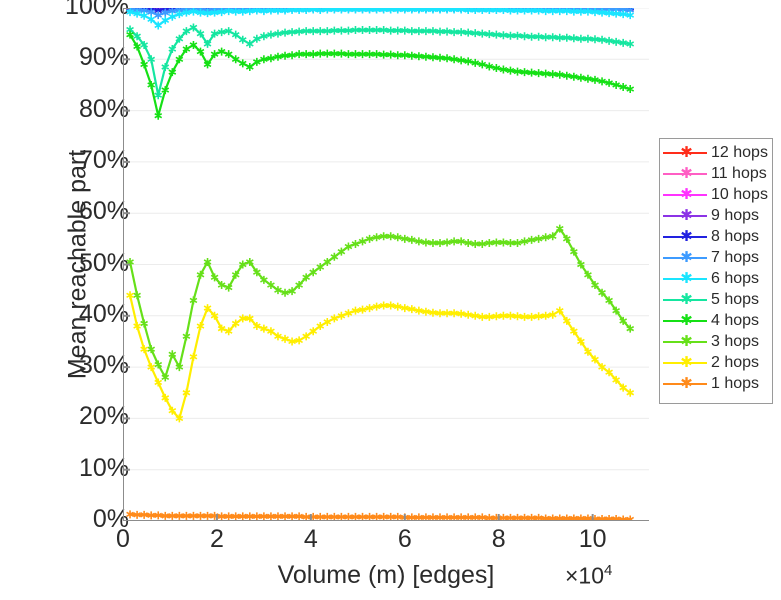 The width and height of the screenshot is (781, 600). I want to click on legend-item: ✱ 4 hops, so click(716, 320).